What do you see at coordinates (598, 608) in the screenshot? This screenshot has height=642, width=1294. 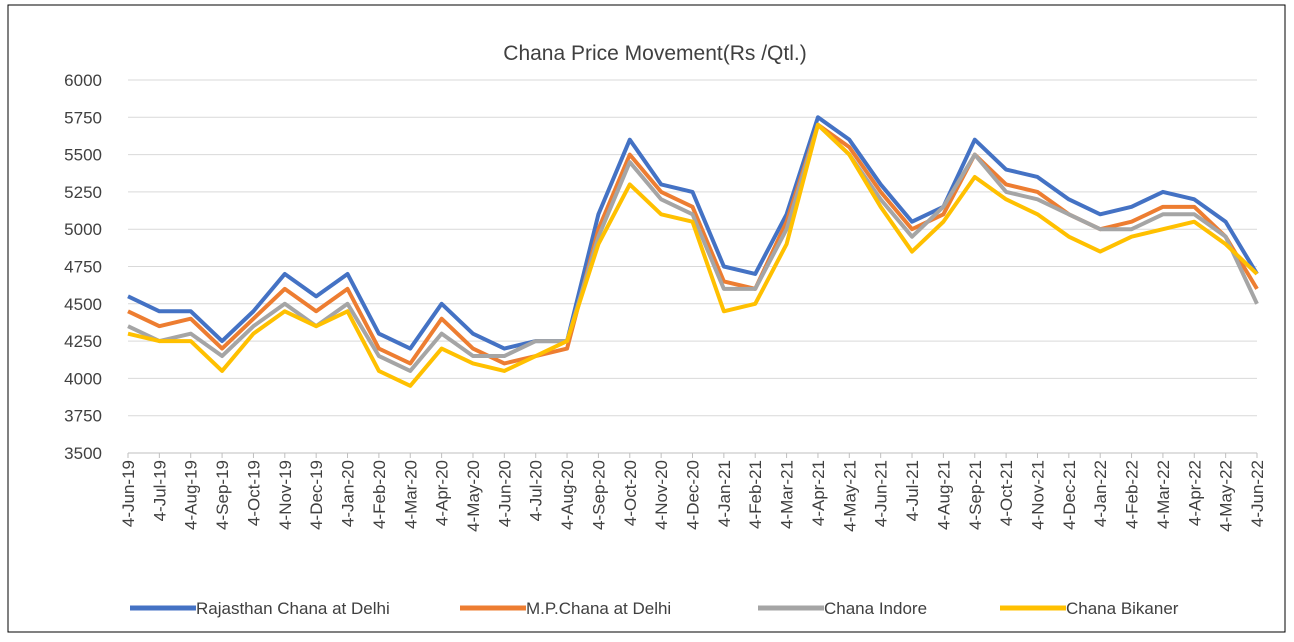 I see `legend-label: M.P.Chana at Delhi` at bounding box center [598, 608].